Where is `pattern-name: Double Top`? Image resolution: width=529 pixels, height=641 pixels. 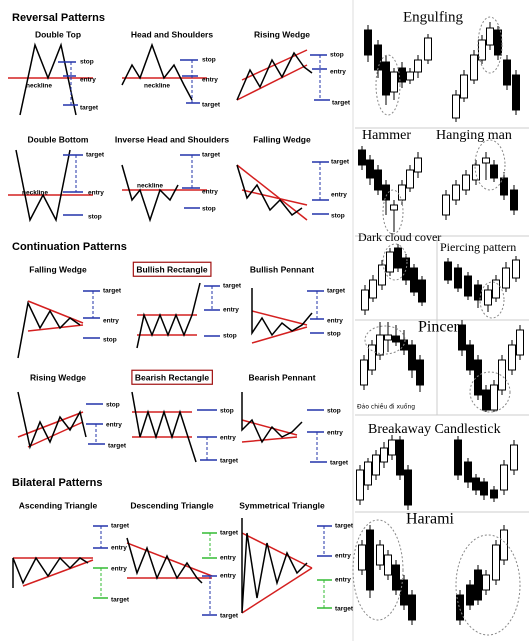 pattern-name: Double Top is located at coordinates (58, 34).